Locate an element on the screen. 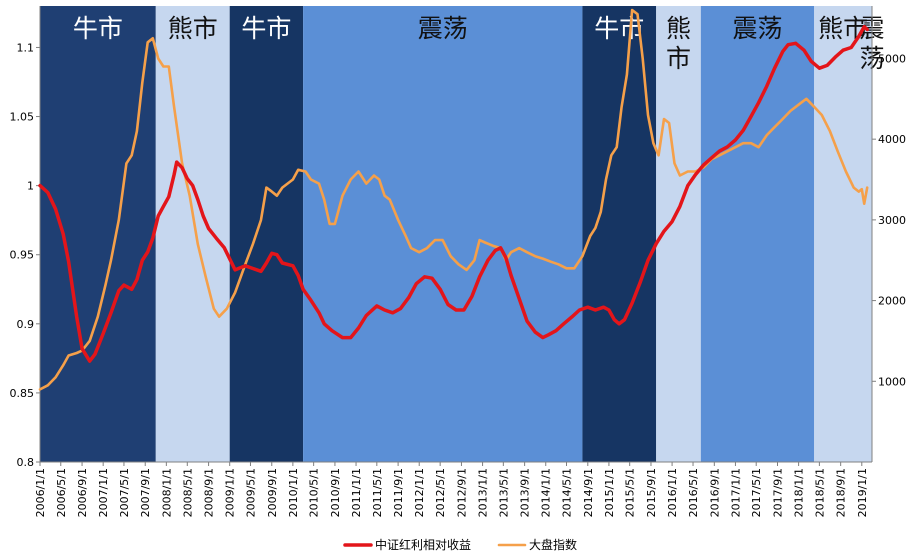  x-tick-label: 2007/9/1 is located at coordinates (145, 492).